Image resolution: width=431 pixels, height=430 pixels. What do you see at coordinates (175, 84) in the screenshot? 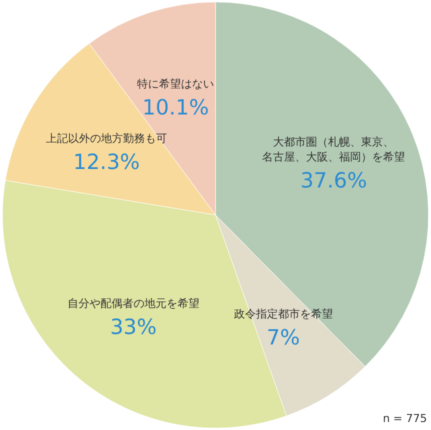
I see `slice-label: 特に希望はない` at bounding box center [175, 84].